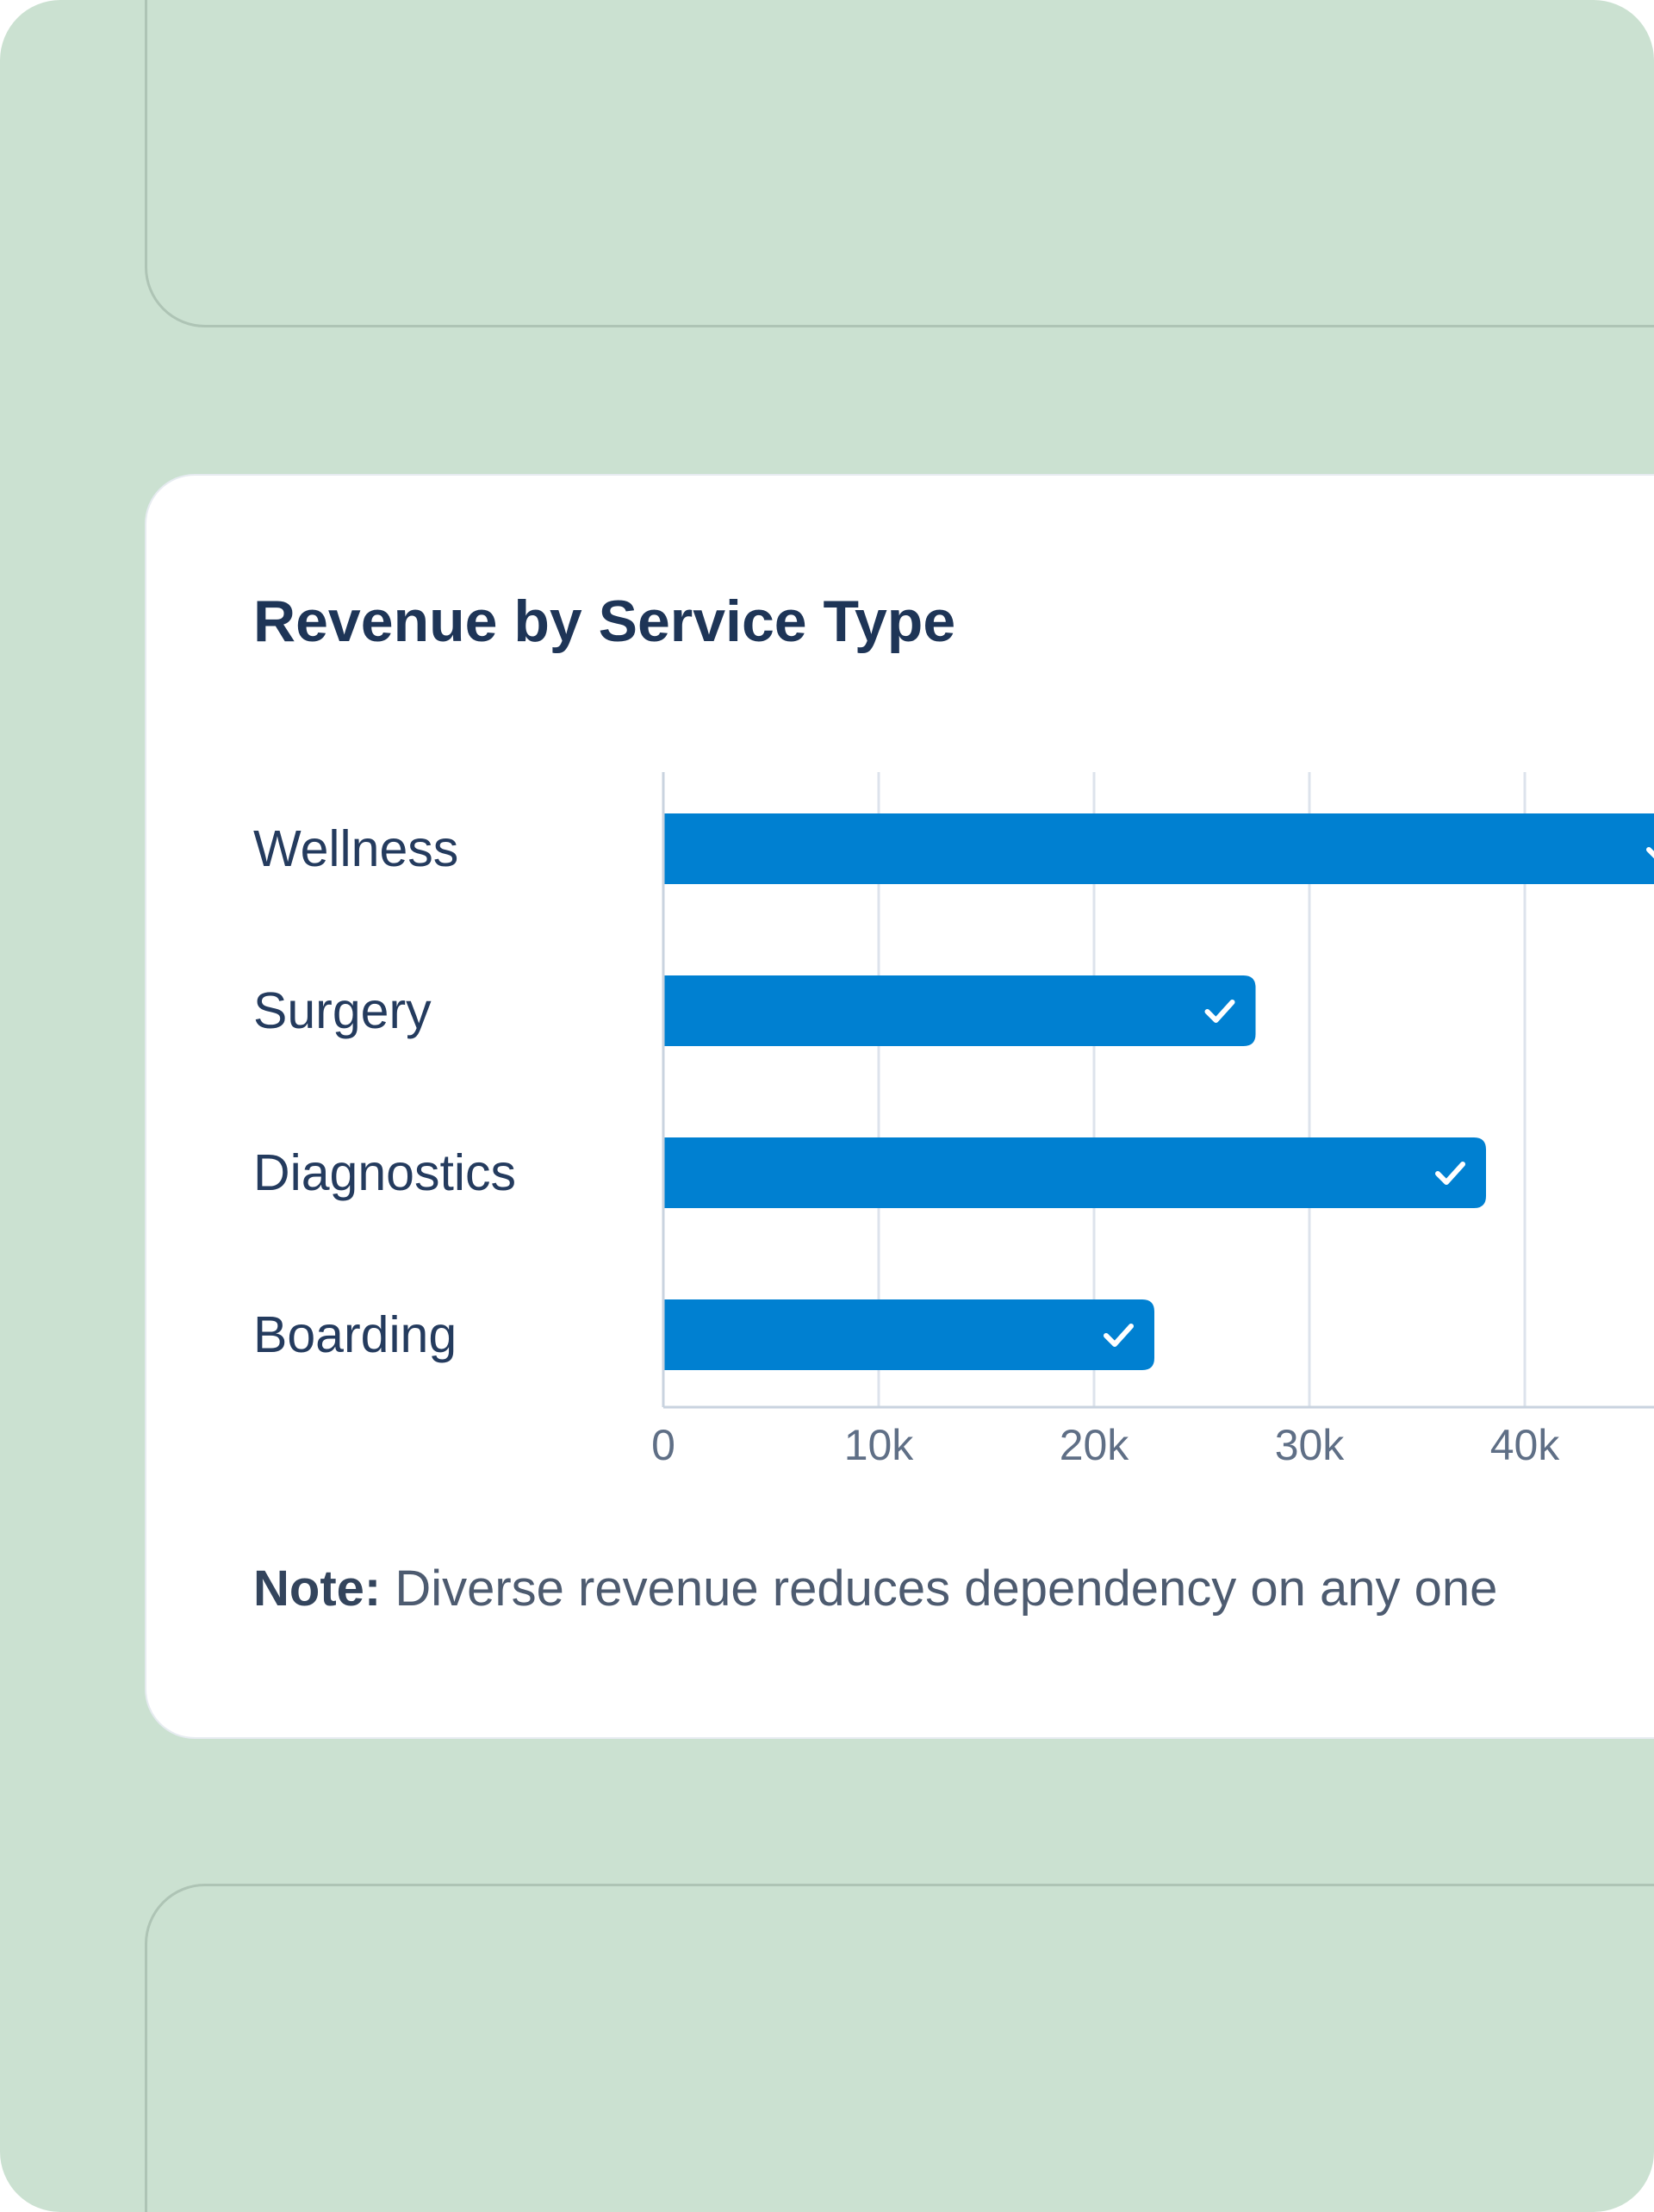 This screenshot has height=2212, width=1654. I want to click on category-label-boarding: Boarding, so click(355, 1335).